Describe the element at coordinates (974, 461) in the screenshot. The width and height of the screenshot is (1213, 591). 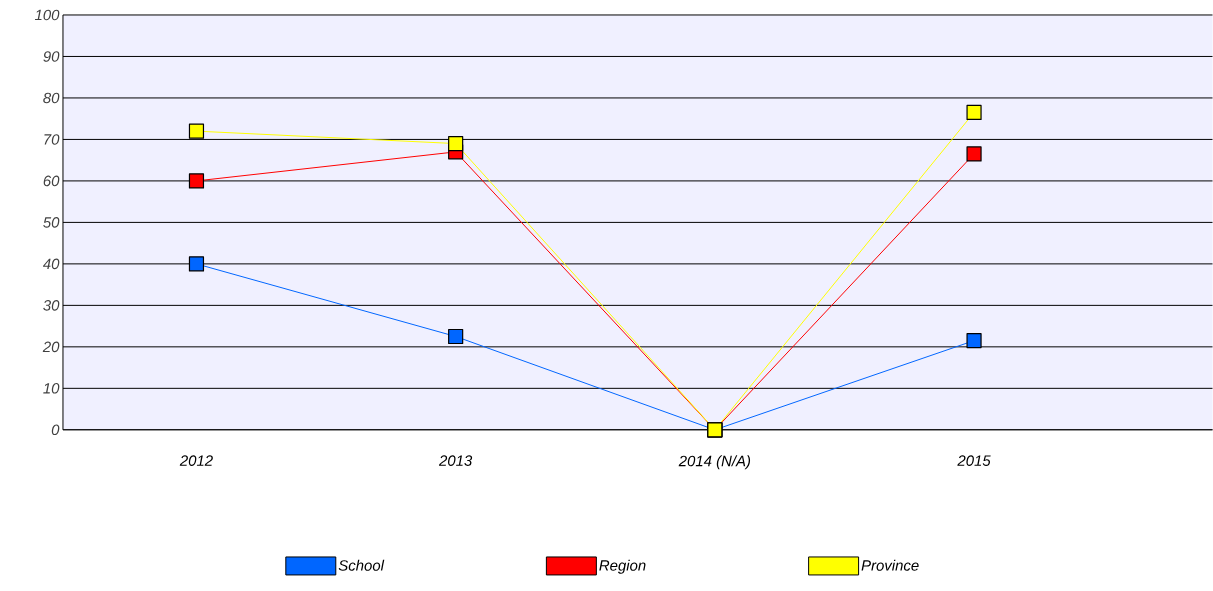
I see `x-tick-label: 2015` at that location.